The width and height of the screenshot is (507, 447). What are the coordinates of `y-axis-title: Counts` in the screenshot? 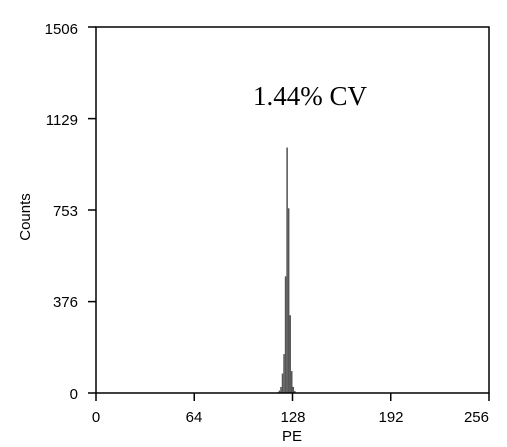 It's located at (25, 217).